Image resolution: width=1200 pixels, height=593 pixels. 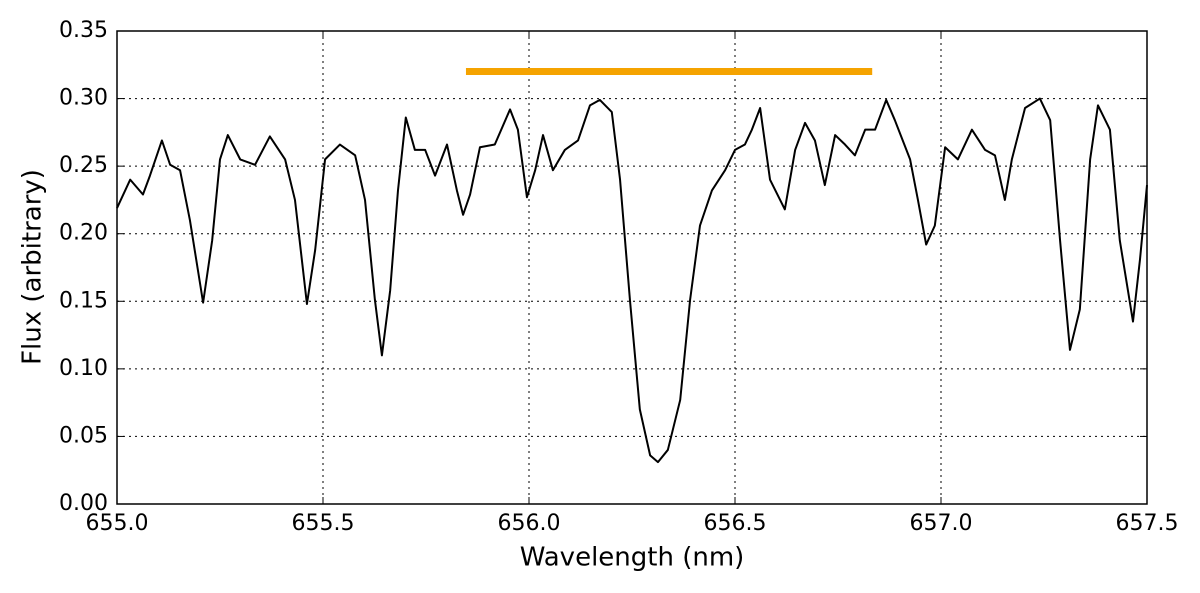 I want to click on y-tick-label: 0.35, so click(x=83, y=30).